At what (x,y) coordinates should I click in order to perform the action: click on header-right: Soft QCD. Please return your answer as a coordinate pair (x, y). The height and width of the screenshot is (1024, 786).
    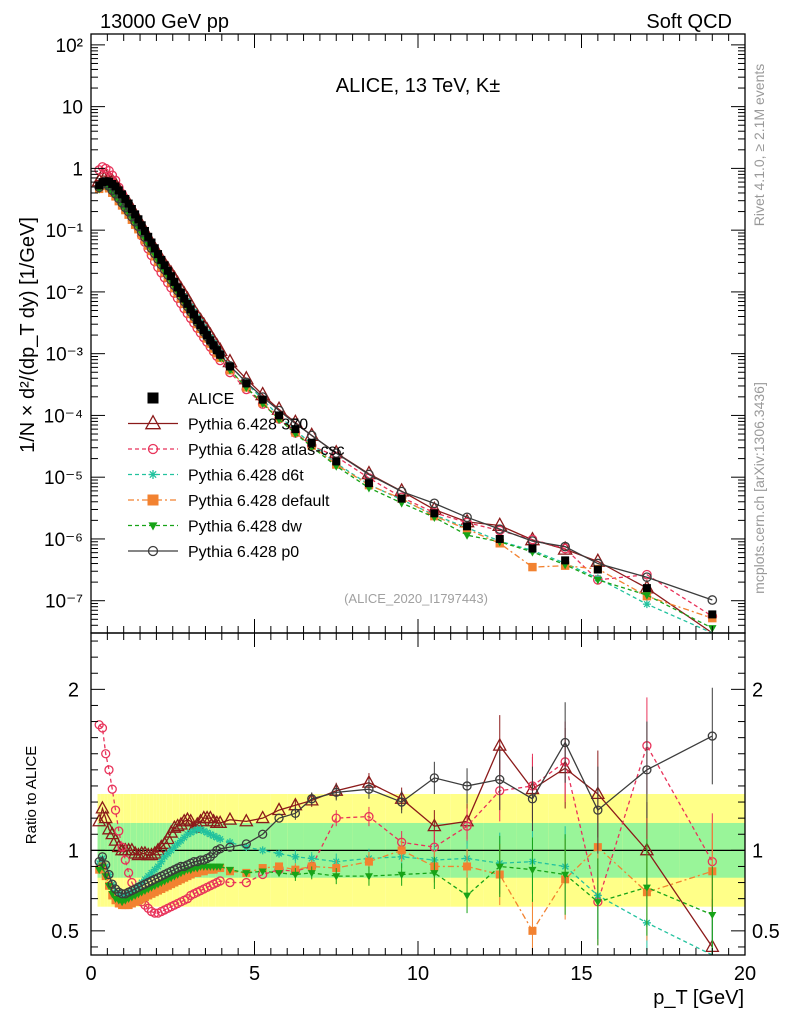
    Looking at the image, I should click on (689, 22).